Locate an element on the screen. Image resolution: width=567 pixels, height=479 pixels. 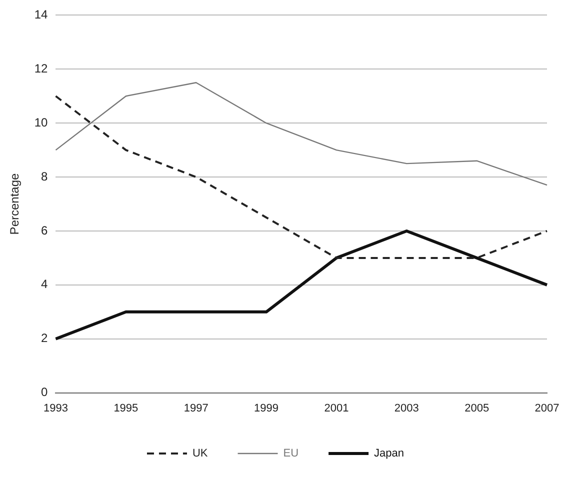
x-tick-label: 1993 is located at coordinates (56, 408).